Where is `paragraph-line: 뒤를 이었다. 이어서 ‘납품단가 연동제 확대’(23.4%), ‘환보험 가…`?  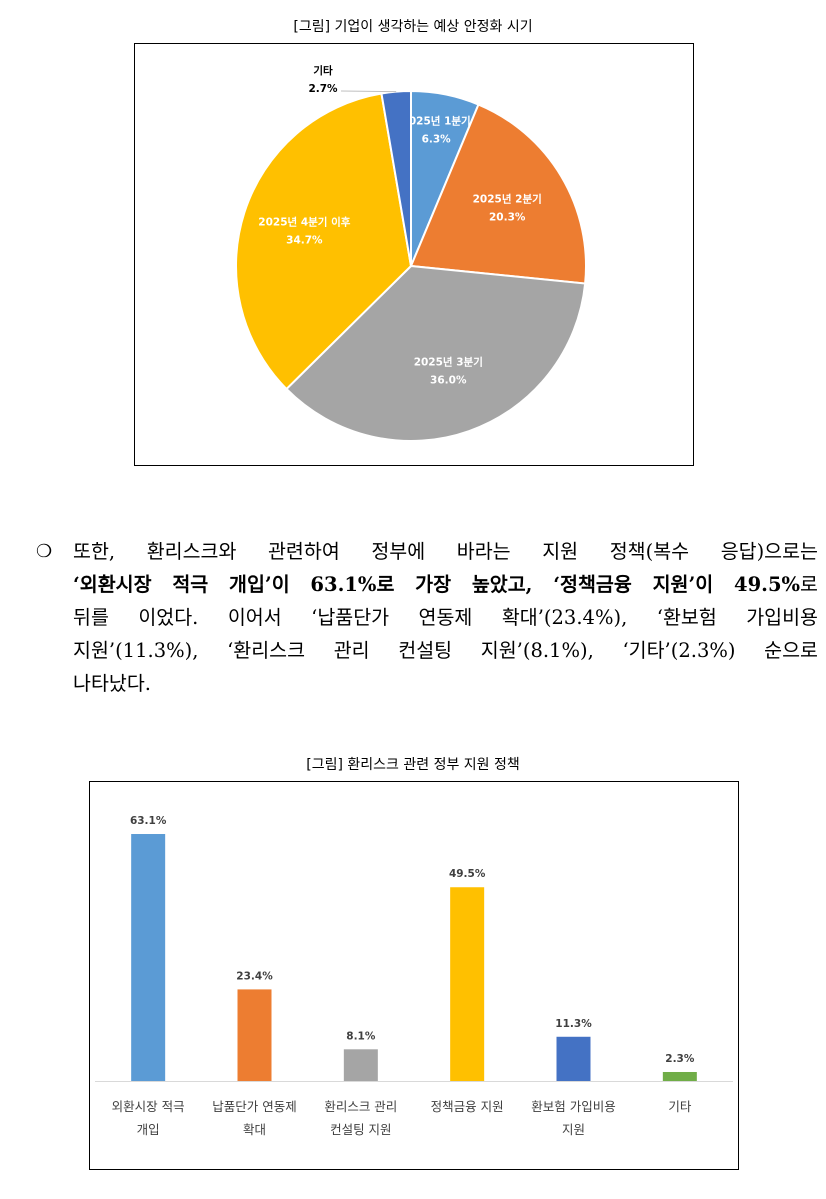 paragraph-line: 뒤를 이었다. 이어서 ‘납품단가 연동제 확대’(23.4%), ‘환보험 가… is located at coordinates (427, 617).